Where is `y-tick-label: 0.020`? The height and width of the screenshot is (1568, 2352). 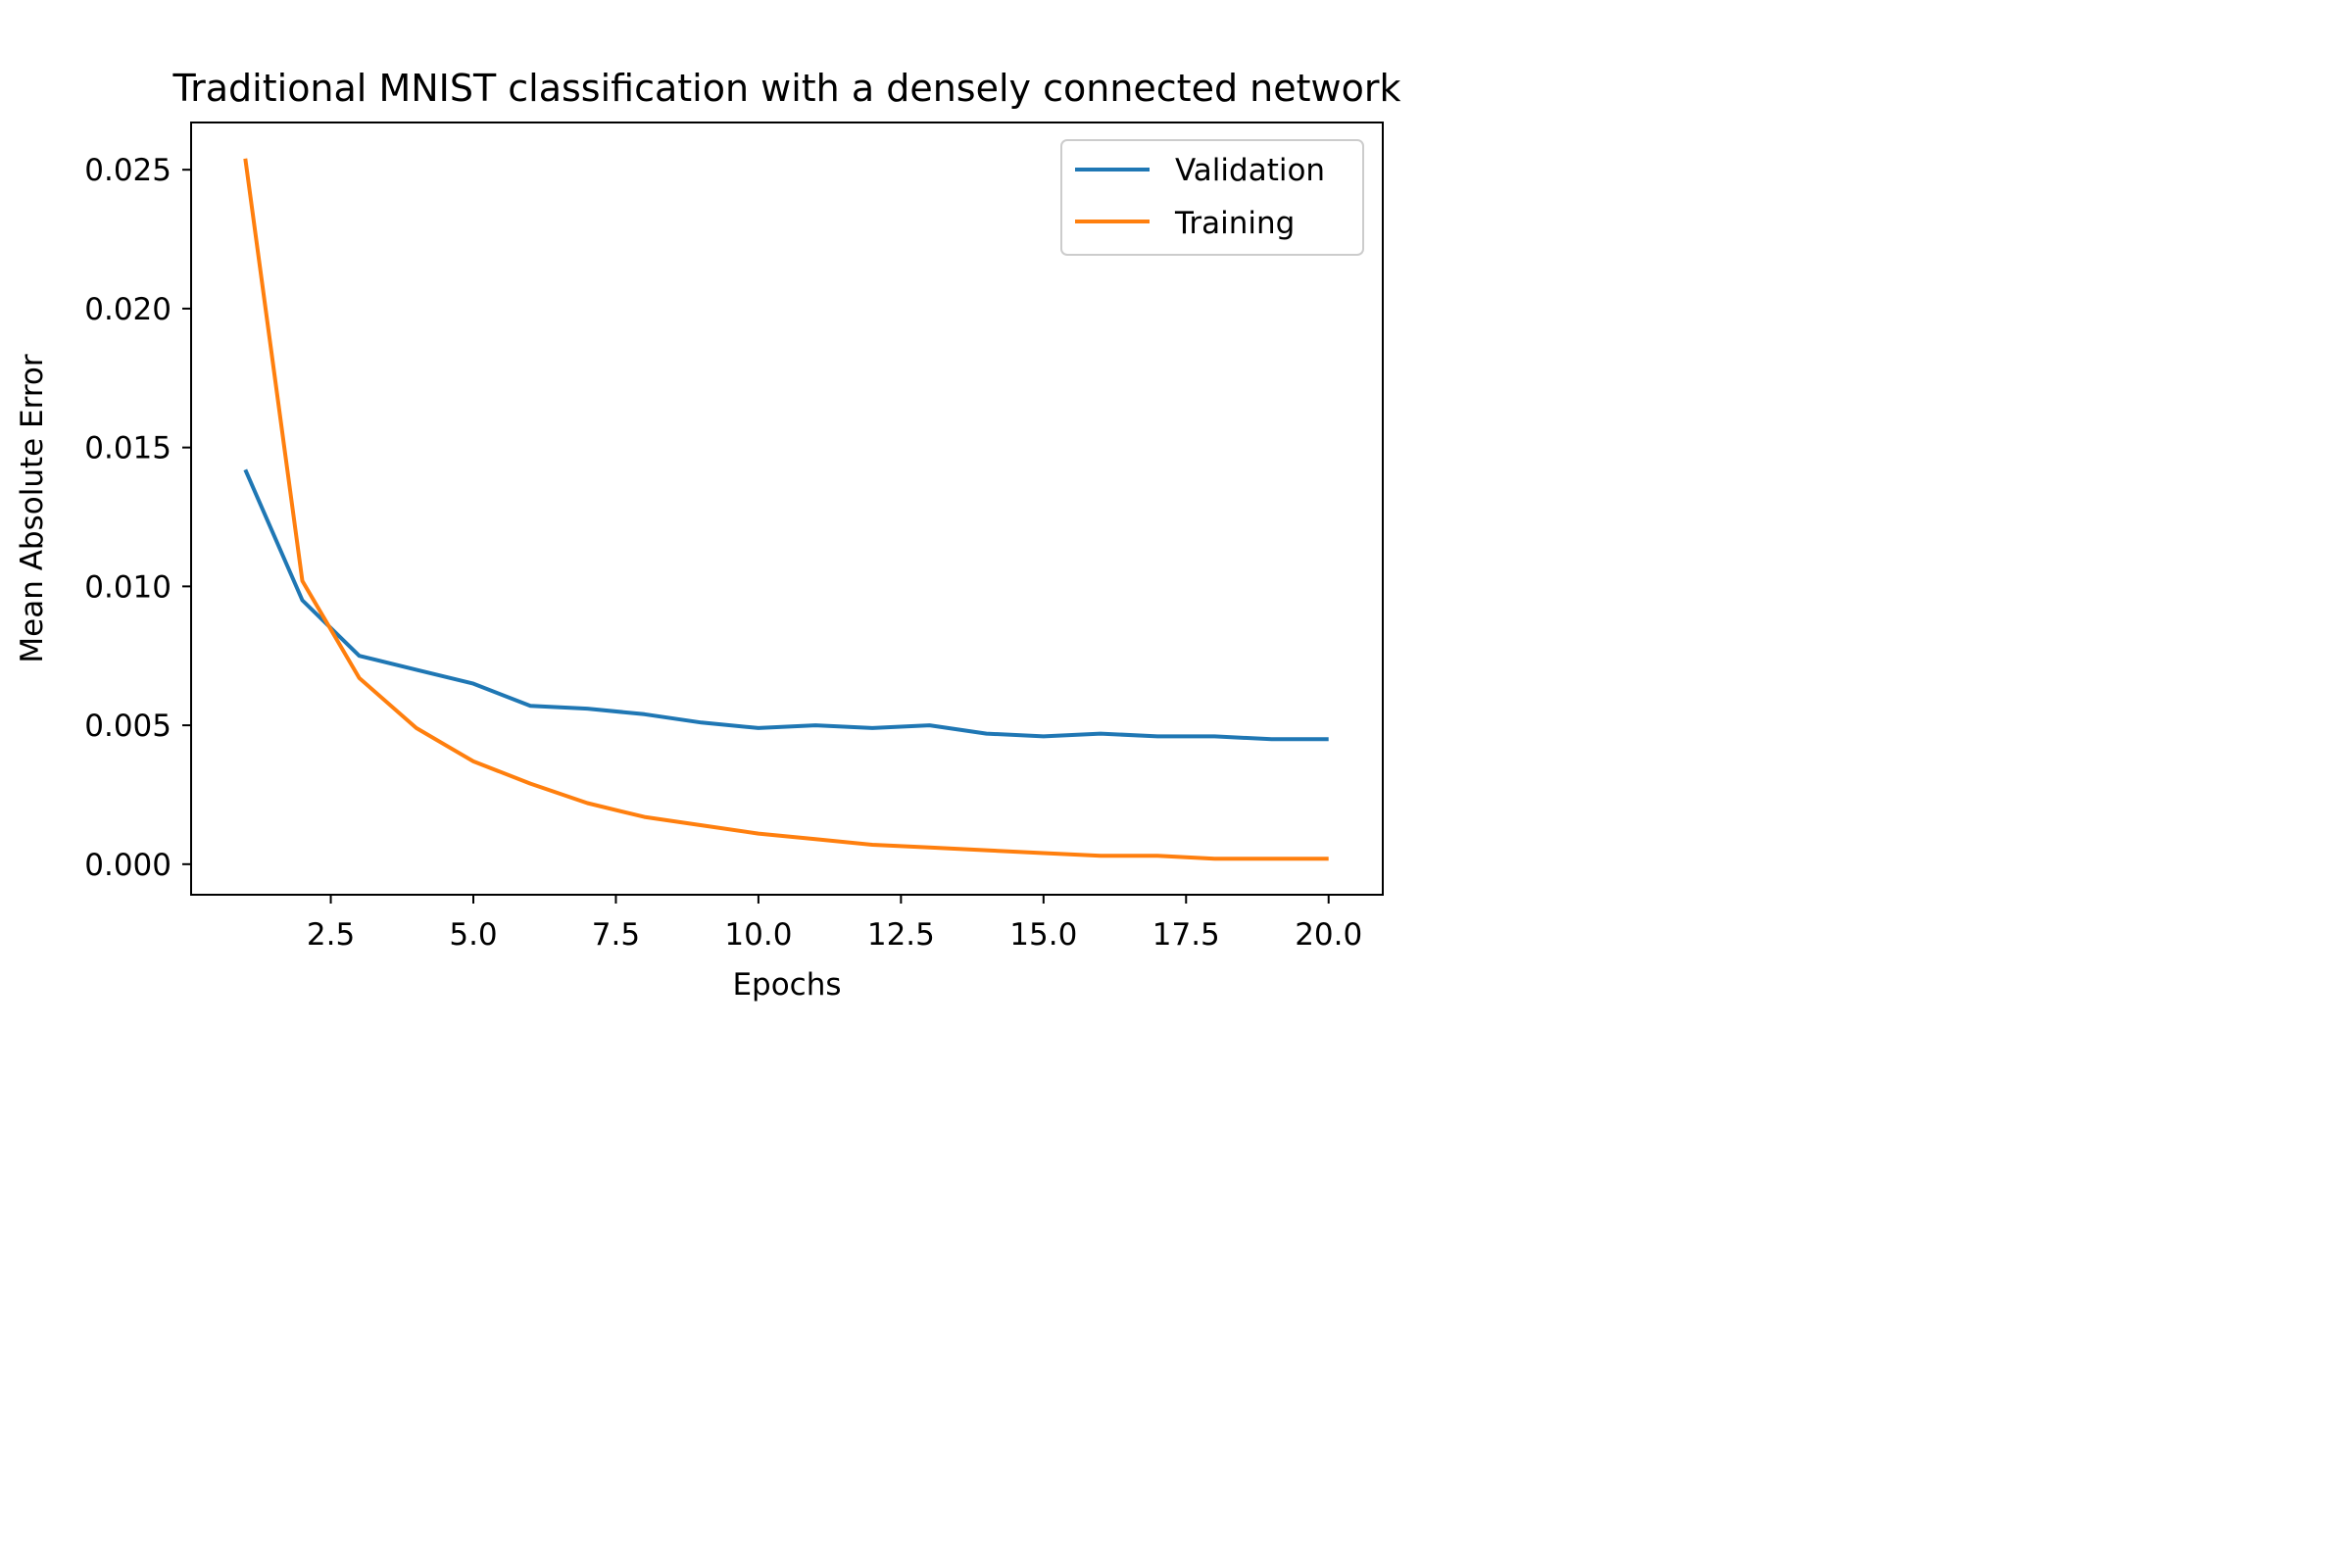 y-tick-label: 0.020 is located at coordinates (128, 309).